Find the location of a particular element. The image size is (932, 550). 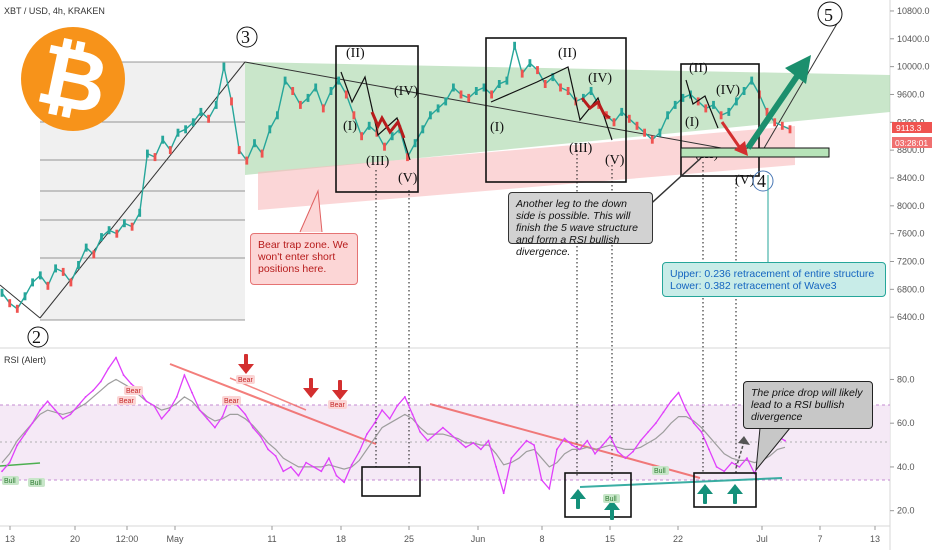

rsi-axis-ticks: 20.0 40.0 60.0 80.0 is located at coordinates (902, 445).